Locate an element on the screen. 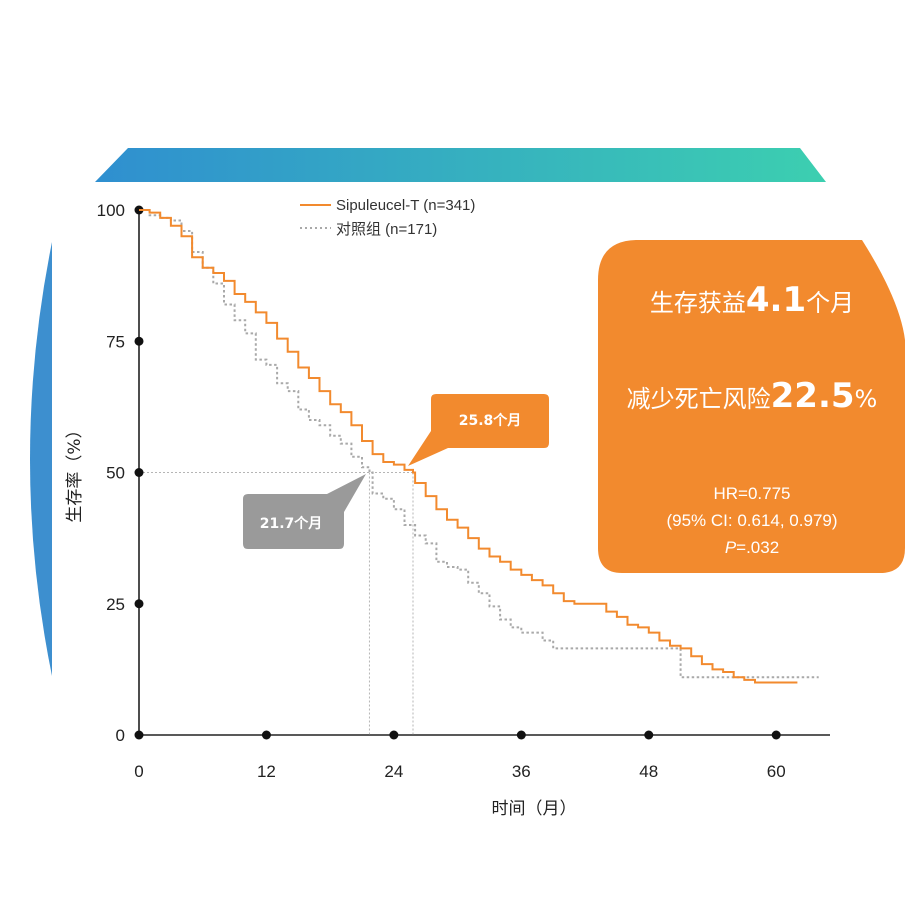  confidence-interval-text: (95% CI: 0.614, 0.979) is located at coordinates (751, 520).